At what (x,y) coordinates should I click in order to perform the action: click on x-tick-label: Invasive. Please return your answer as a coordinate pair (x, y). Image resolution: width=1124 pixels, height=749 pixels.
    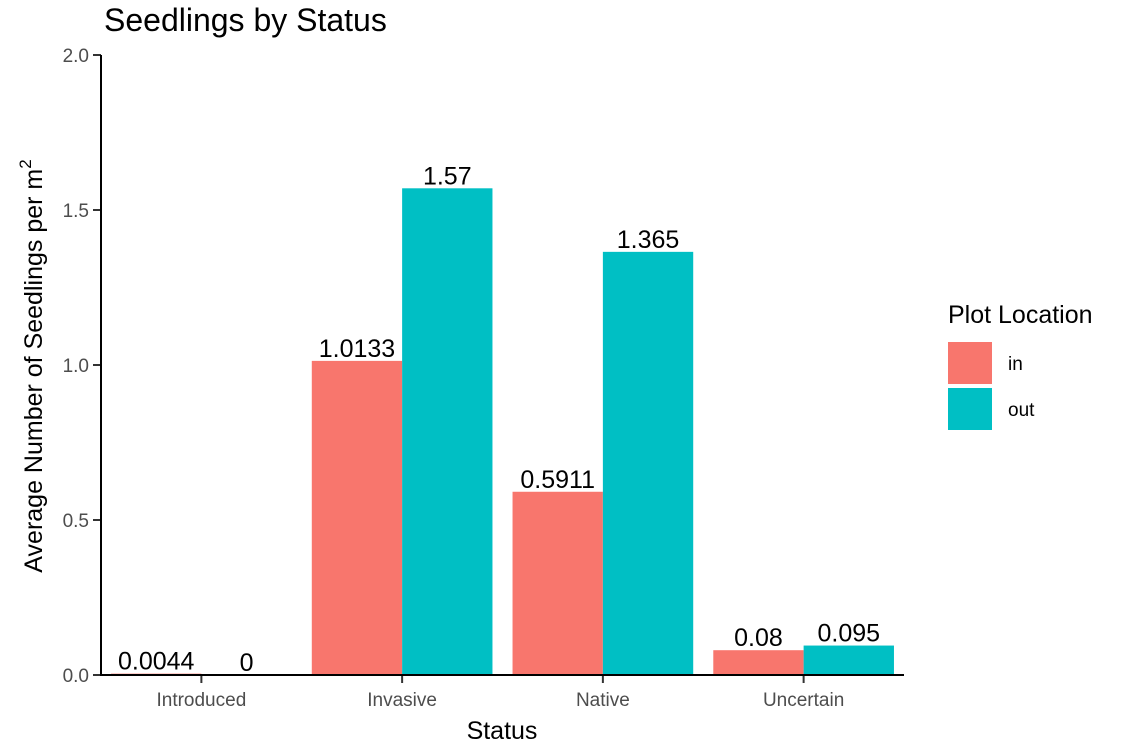
    Looking at the image, I should click on (402, 700).